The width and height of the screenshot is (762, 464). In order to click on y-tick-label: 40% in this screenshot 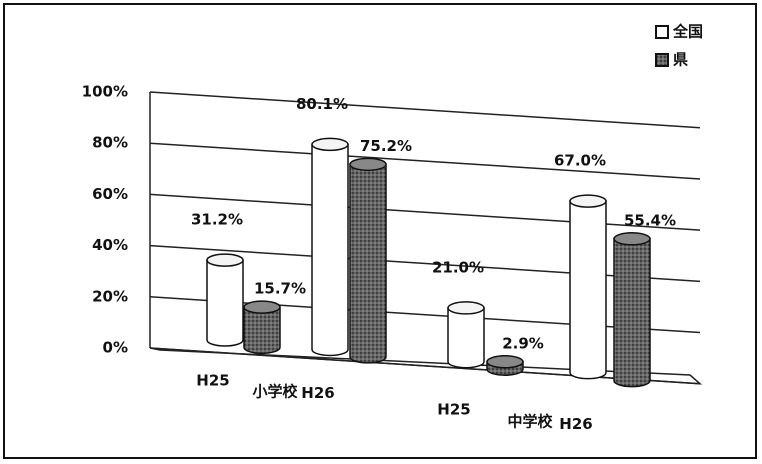, I will do `click(110, 245)`.